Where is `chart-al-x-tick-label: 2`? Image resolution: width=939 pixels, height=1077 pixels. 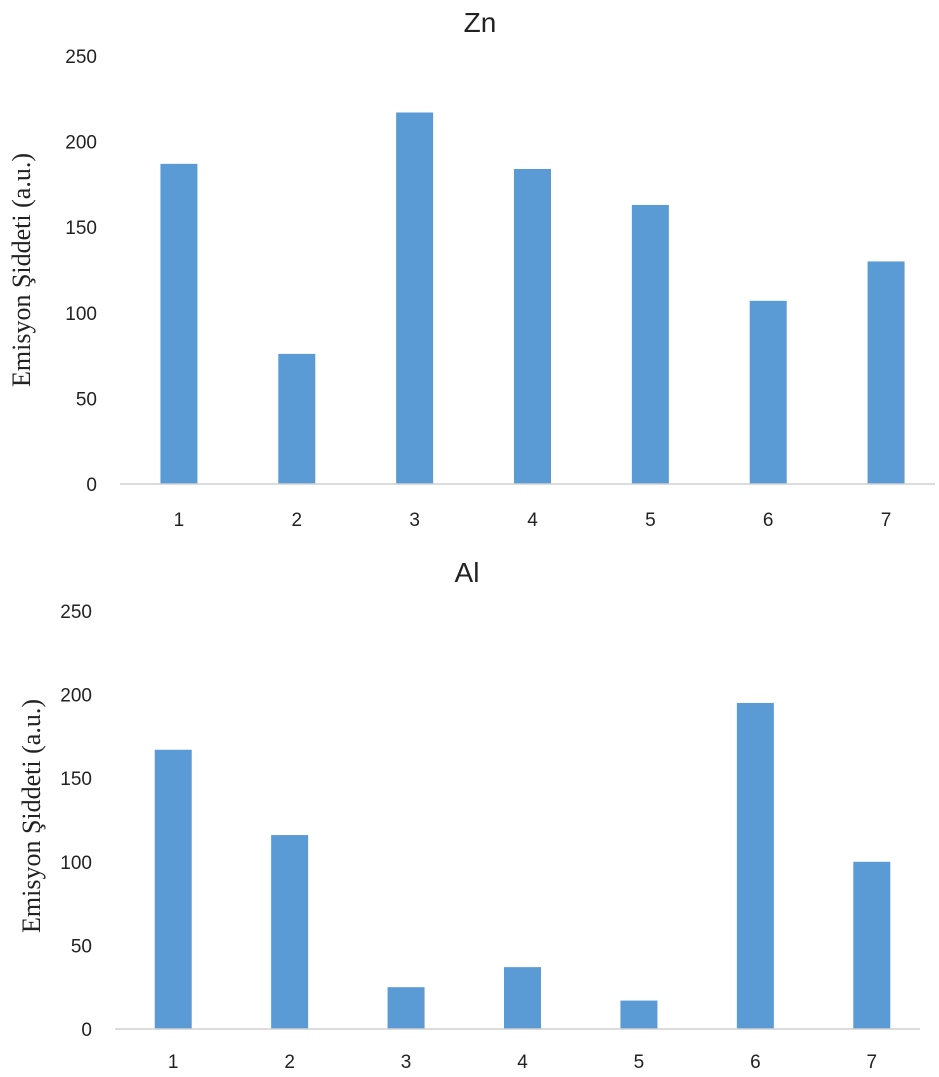 chart-al-x-tick-label: 2 is located at coordinates (289, 1062).